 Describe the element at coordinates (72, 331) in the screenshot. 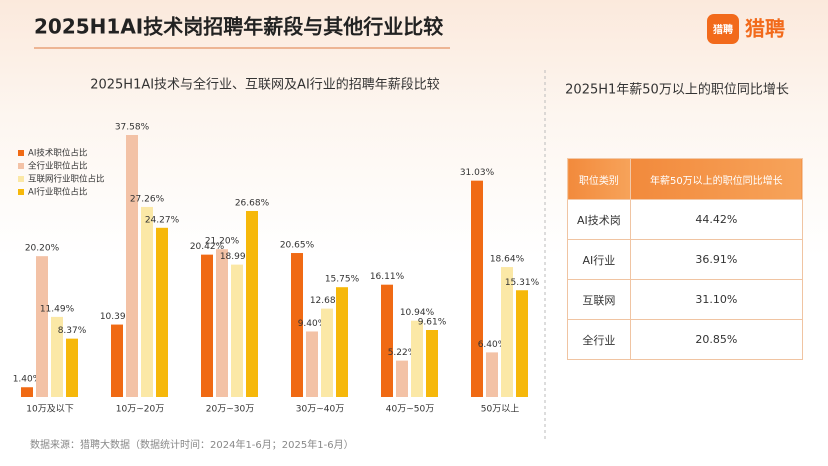

I see `value-label: 8.37%` at that location.